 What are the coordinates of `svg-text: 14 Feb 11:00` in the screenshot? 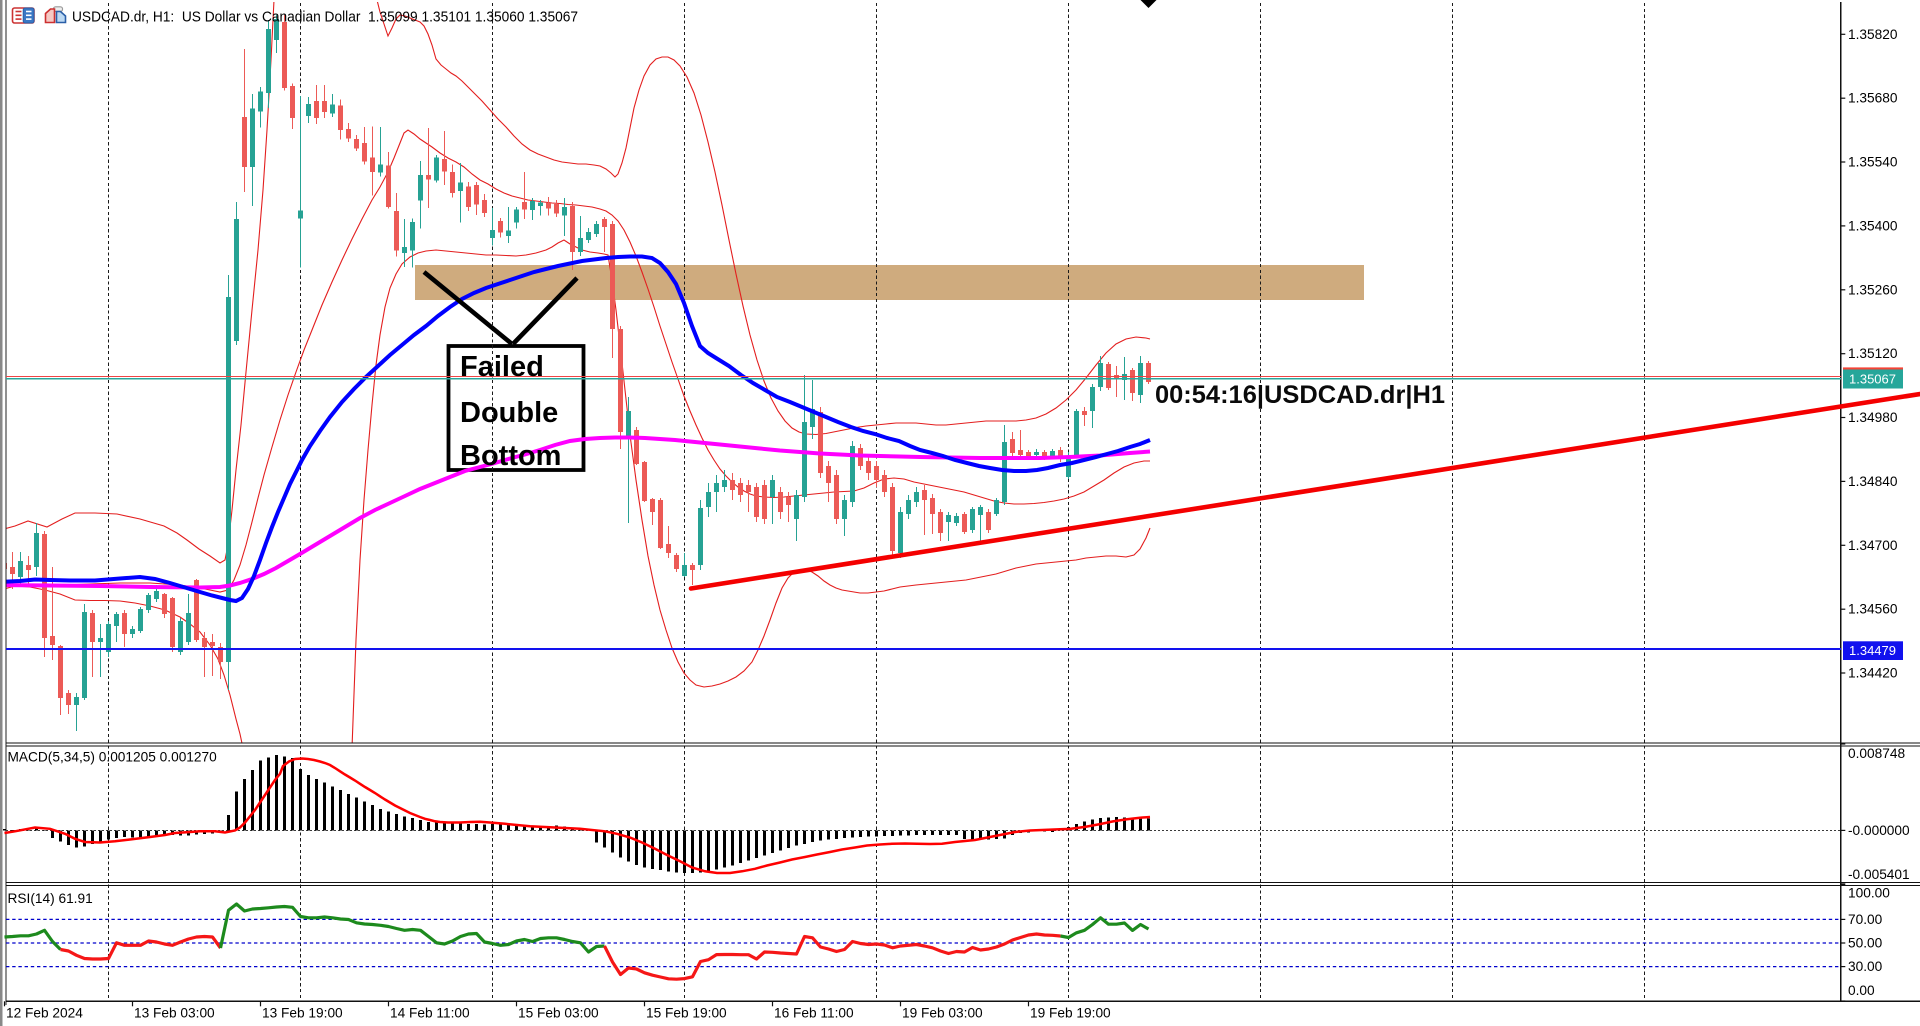 It's located at (430, 1013).